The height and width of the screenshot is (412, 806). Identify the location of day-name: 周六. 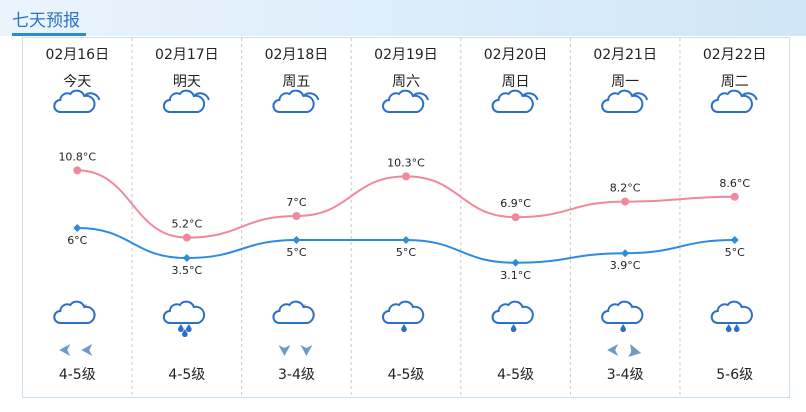
(406, 82).